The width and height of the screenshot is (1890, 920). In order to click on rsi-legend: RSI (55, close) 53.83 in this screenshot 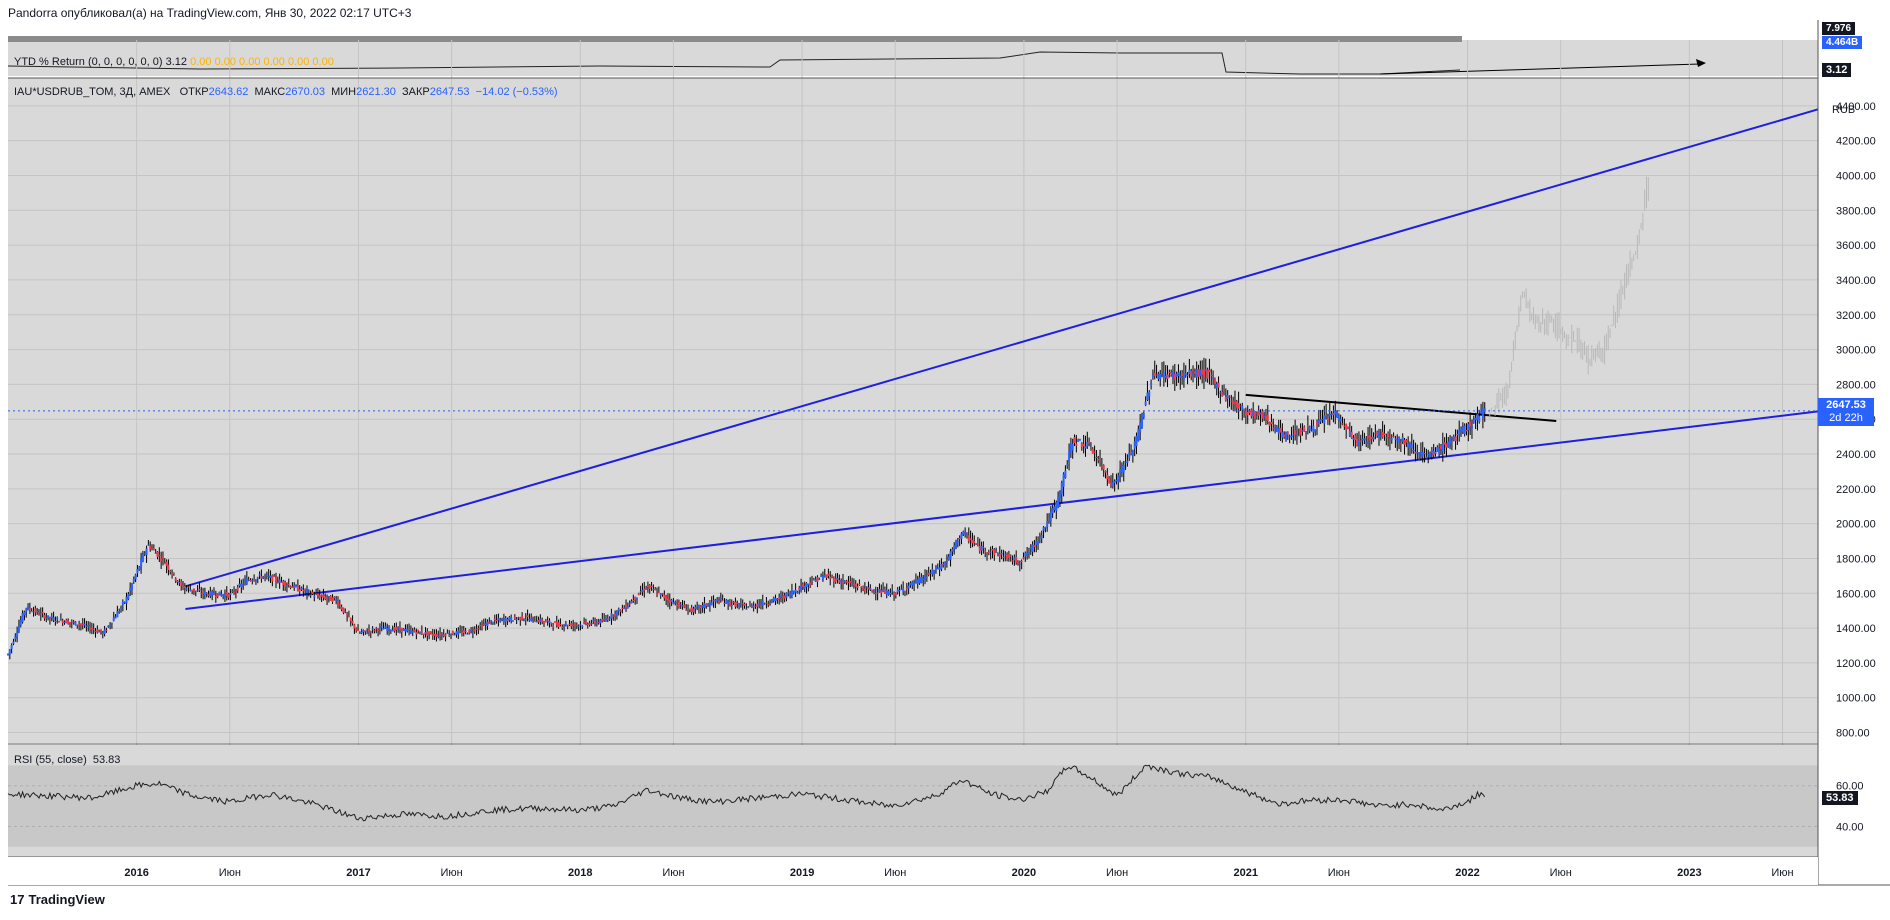, I will do `click(67, 760)`.